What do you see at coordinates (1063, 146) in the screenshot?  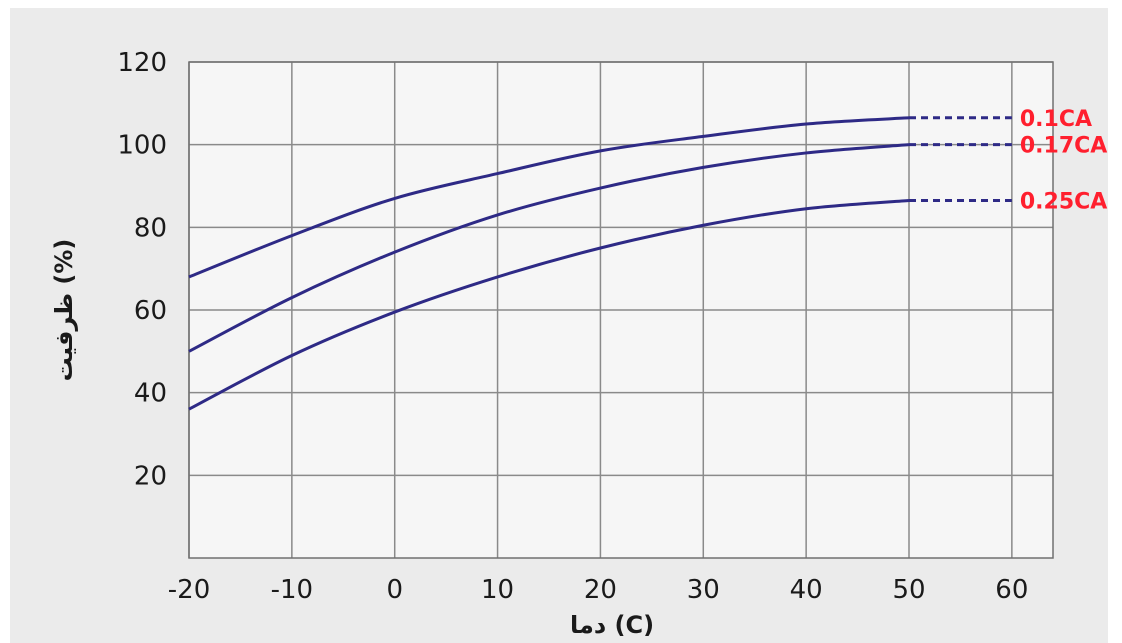 I see `series-label-017ca: 0.17CA` at bounding box center [1063, 146].